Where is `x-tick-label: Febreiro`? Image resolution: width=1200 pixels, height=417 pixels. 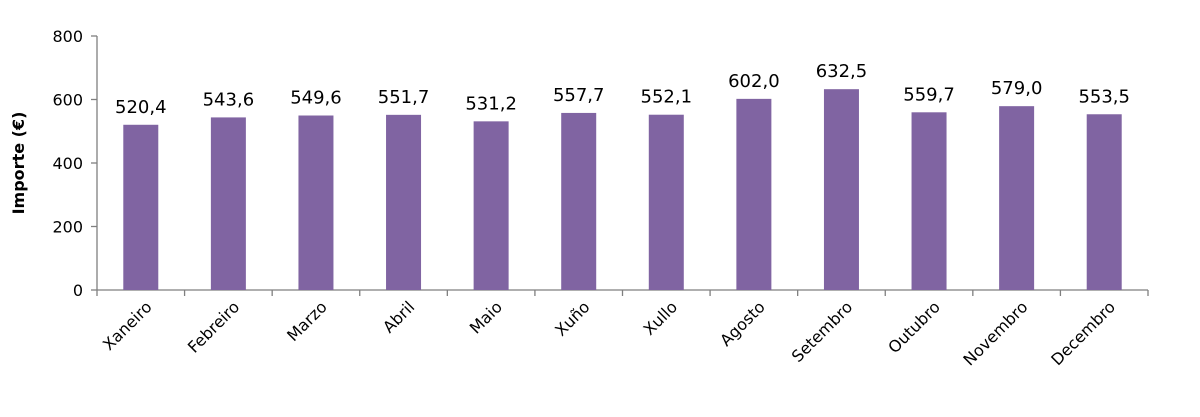 x-tick-label: Febreiro is located at coordinates (213, 326).